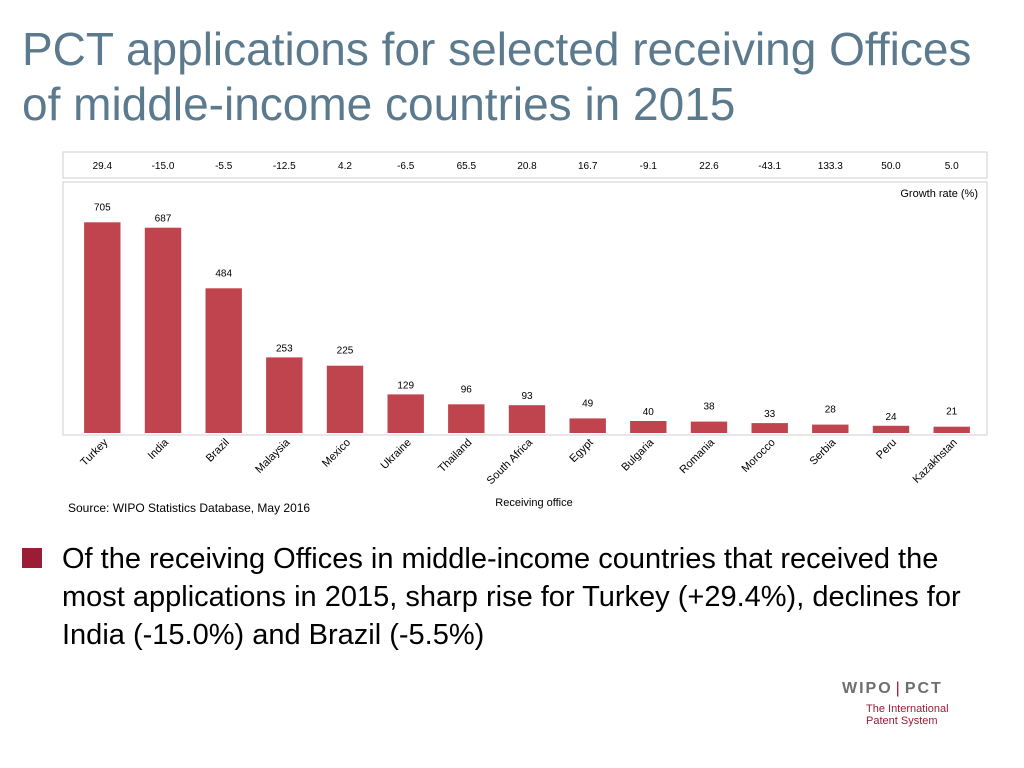  Describe the element at coordinates (891, 166) in the screenshot. I see `growth-rate-value: 50.0` at that location.